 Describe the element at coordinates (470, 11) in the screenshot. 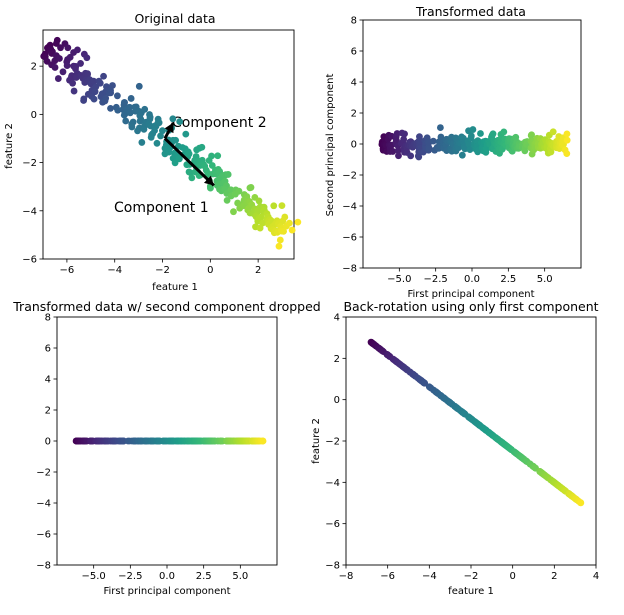

I see `panel2-title: Transformed data` at that location.